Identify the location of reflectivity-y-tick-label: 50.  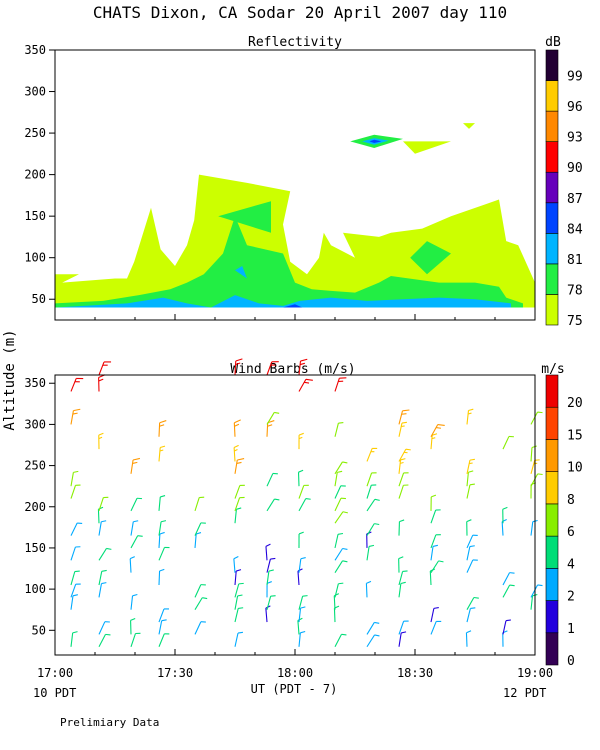
(39, 299).